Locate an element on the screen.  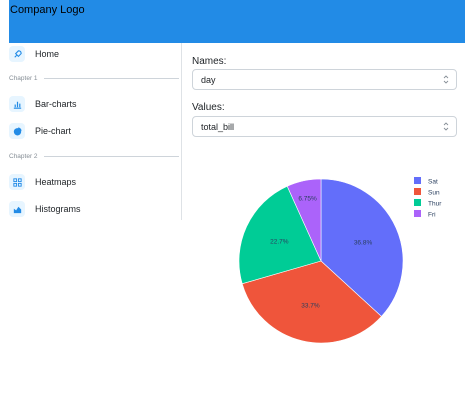
slice-percent-label: 33.7% is located at coordinates (310, 306).